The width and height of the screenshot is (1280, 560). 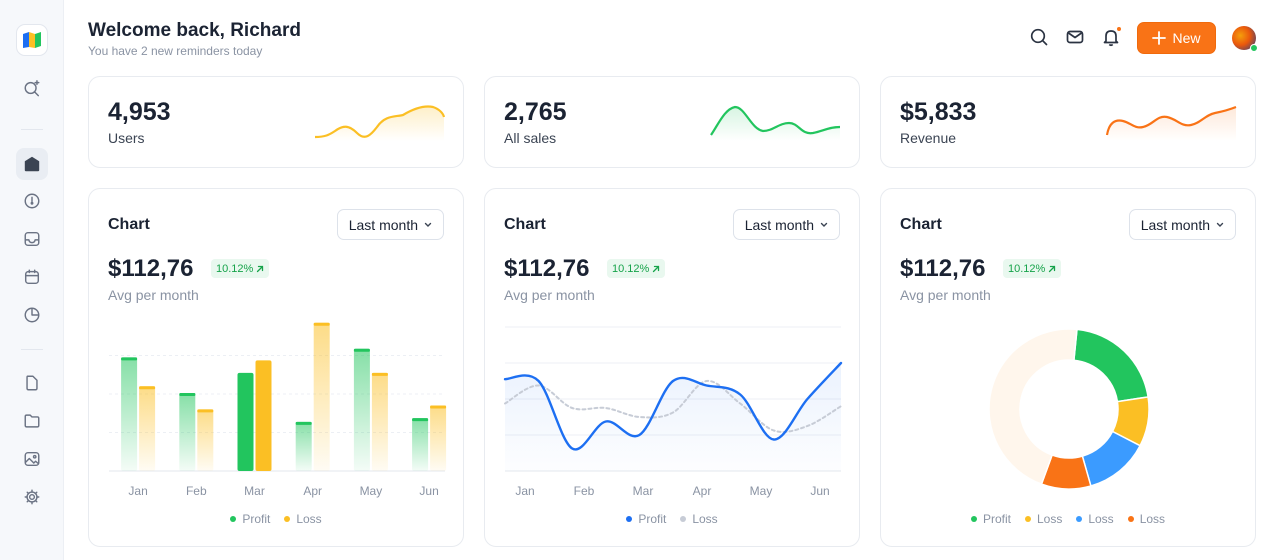 I want to click on page-subtitle: You have 2 new reminders today, so click(x=175, y=51).